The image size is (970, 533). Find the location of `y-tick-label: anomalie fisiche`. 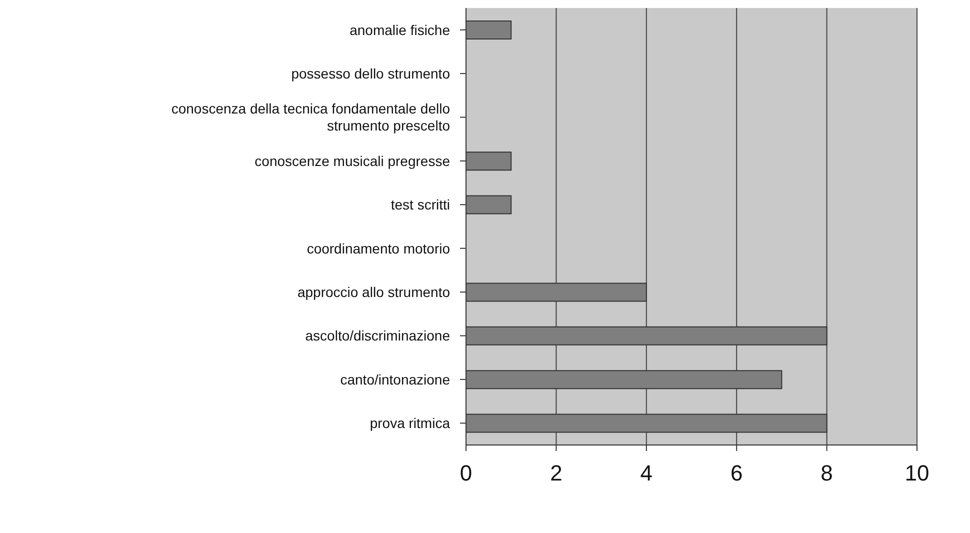

y-tick-label: anomalie fisiche is located at coordinates (400, 30).